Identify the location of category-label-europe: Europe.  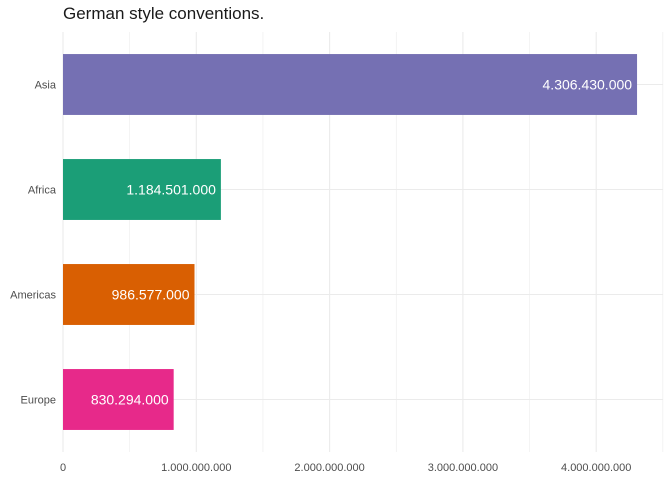
(38, 401).